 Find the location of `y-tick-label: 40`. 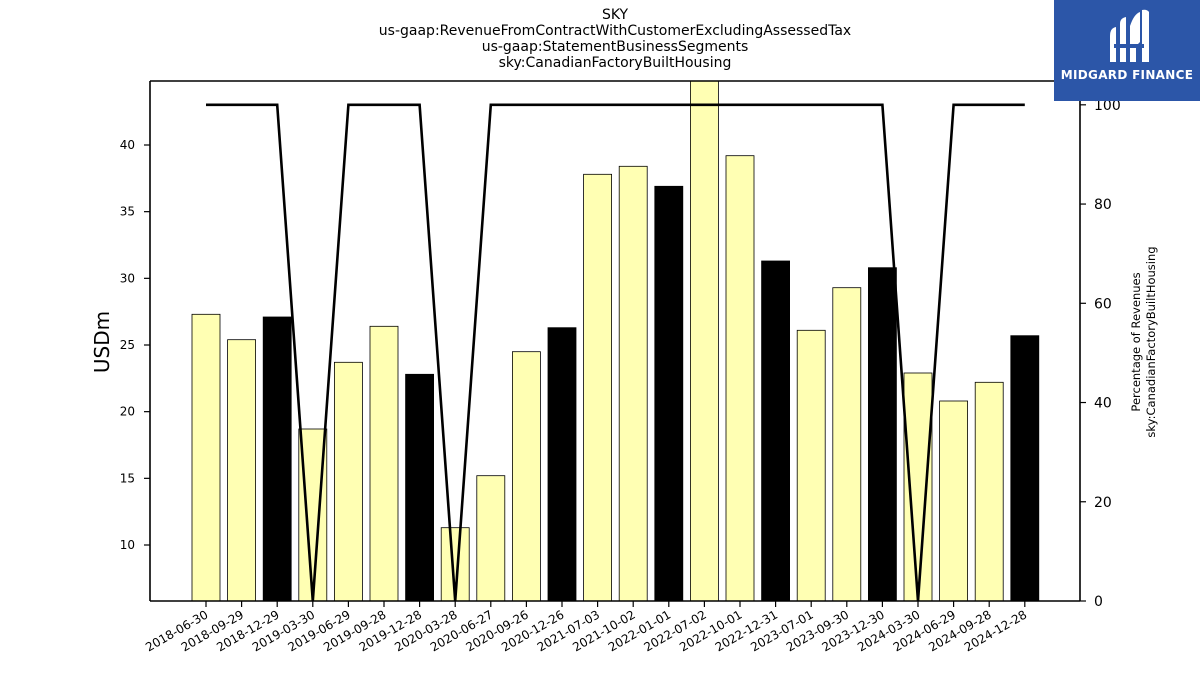

y-tick-label: 40 is located at coordinates (127, 145).